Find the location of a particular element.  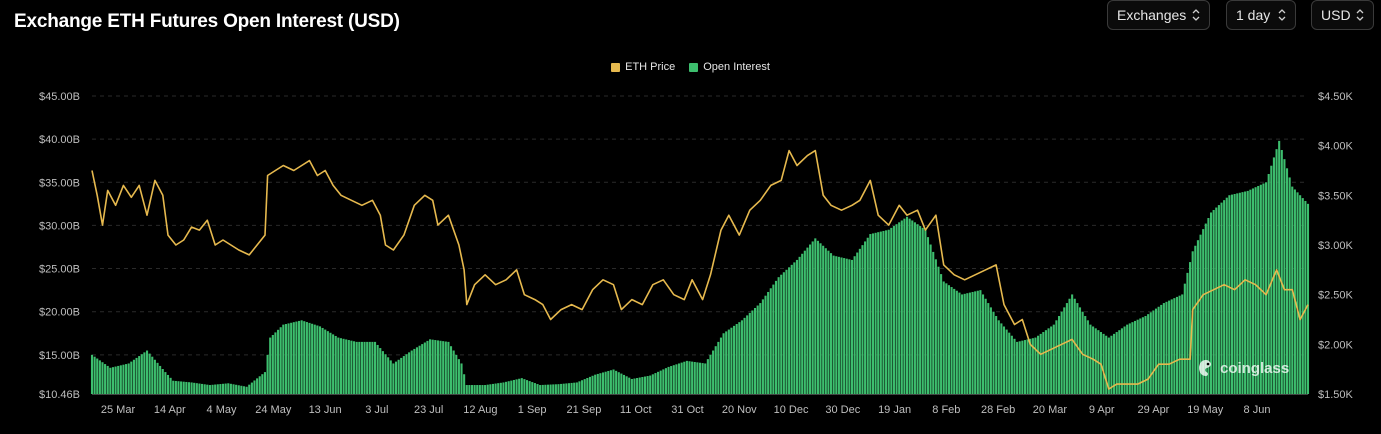

watermark-text: coinglass is located at coordinates (1255, 368).